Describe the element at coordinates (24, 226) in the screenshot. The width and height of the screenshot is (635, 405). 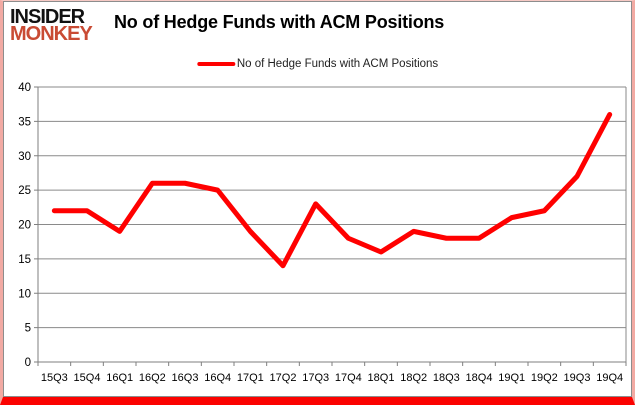
I see `y-axis-label-20: 20` at that location.